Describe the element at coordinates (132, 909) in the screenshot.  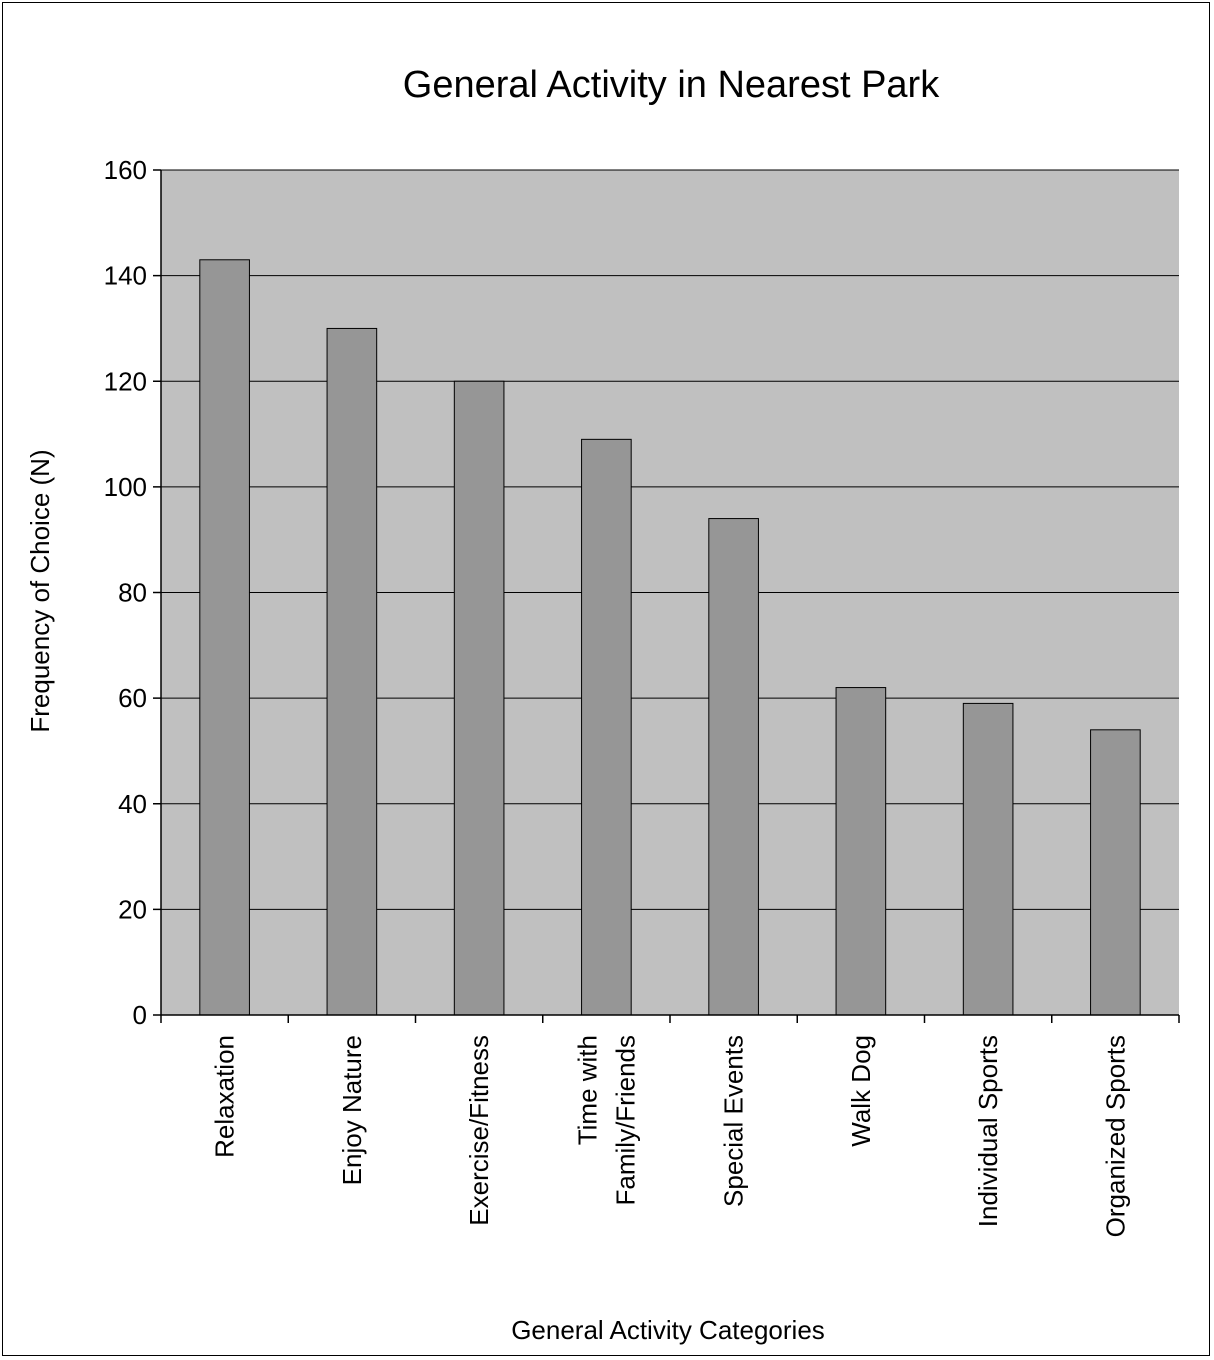
I see `y-tick-label: 20` at that location.